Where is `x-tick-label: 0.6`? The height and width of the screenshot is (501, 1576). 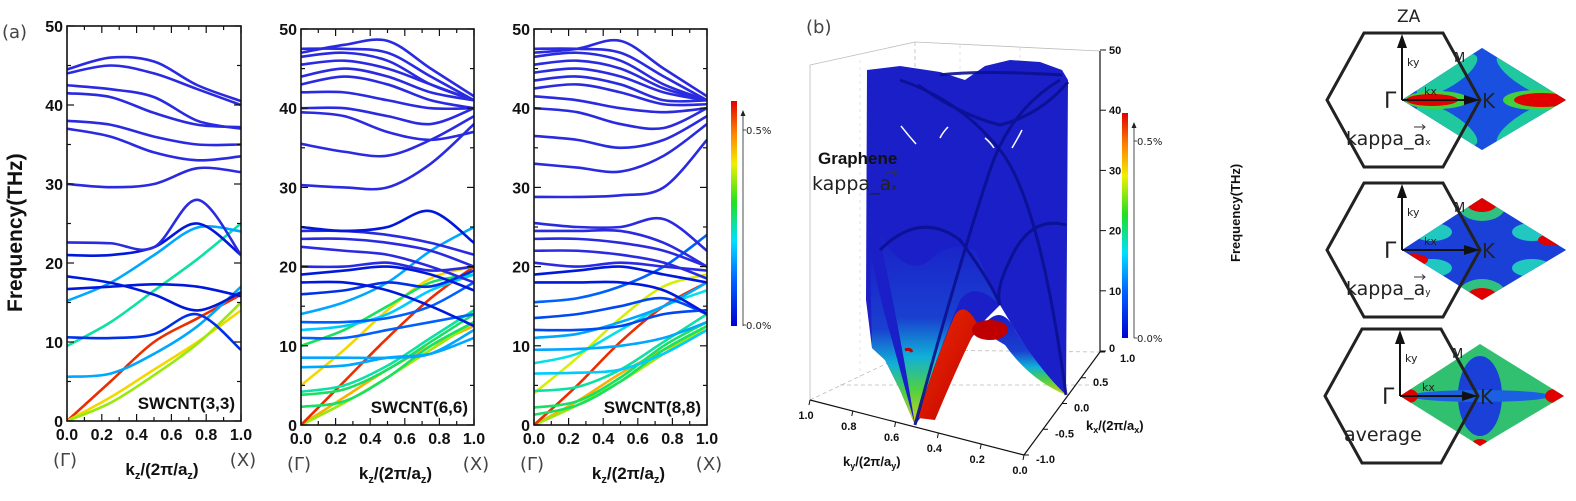 x-tick-label: 0.6 is located at coordinates (171, 435).